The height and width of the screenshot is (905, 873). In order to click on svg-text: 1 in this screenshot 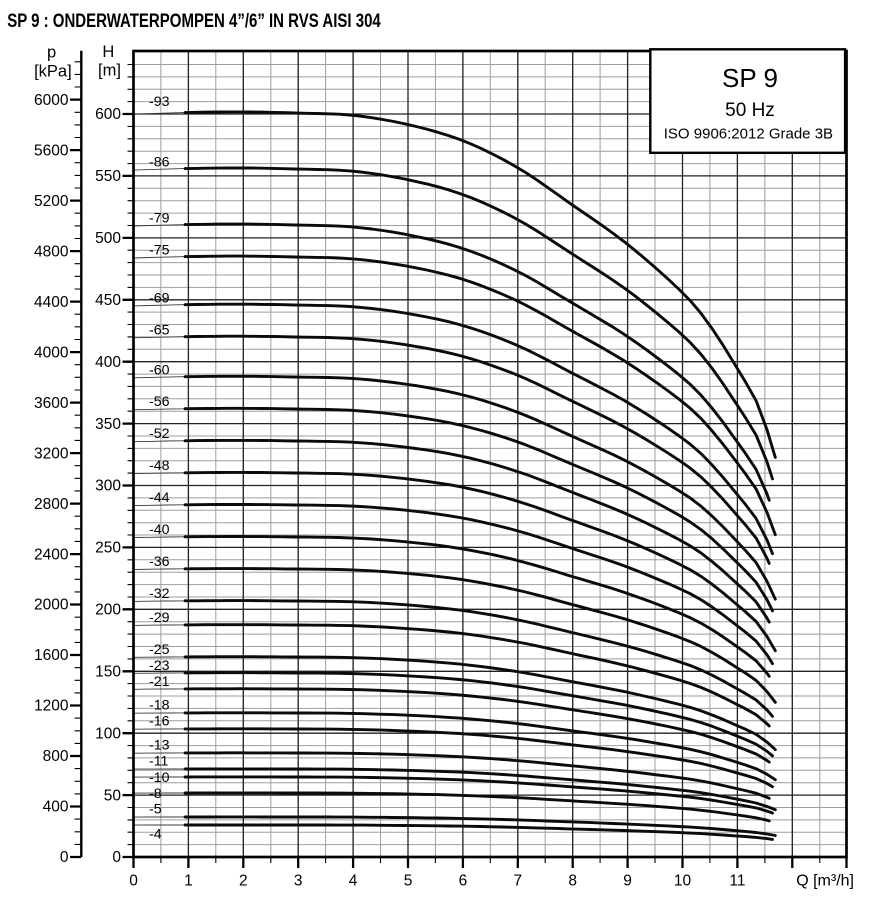, I will do `click(188, 881)`.